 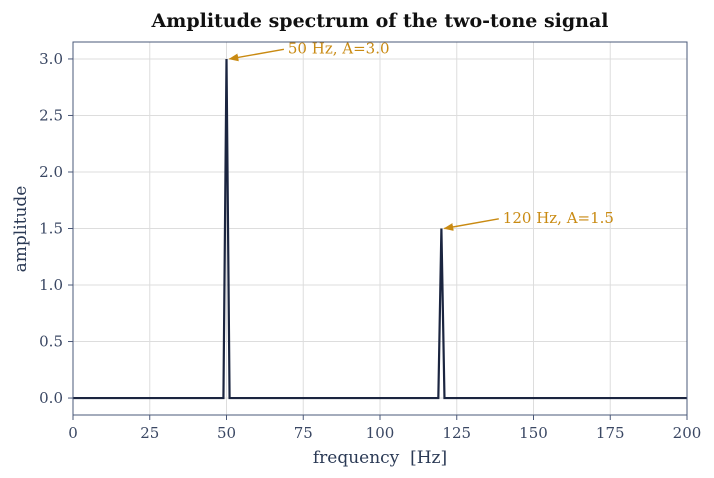 What do you see at coordinates (610, 433) in the screenshot?
I see `x-tick-label: 175` at bounding box center [610, 433].